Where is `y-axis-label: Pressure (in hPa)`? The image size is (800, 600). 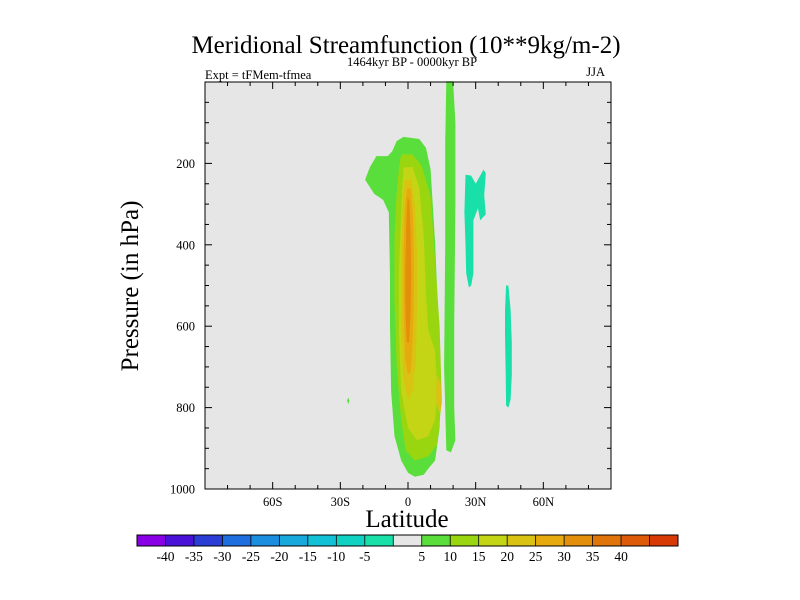
y-axis-label: Pressure (in hPa) is located at coordinates (130, 286).